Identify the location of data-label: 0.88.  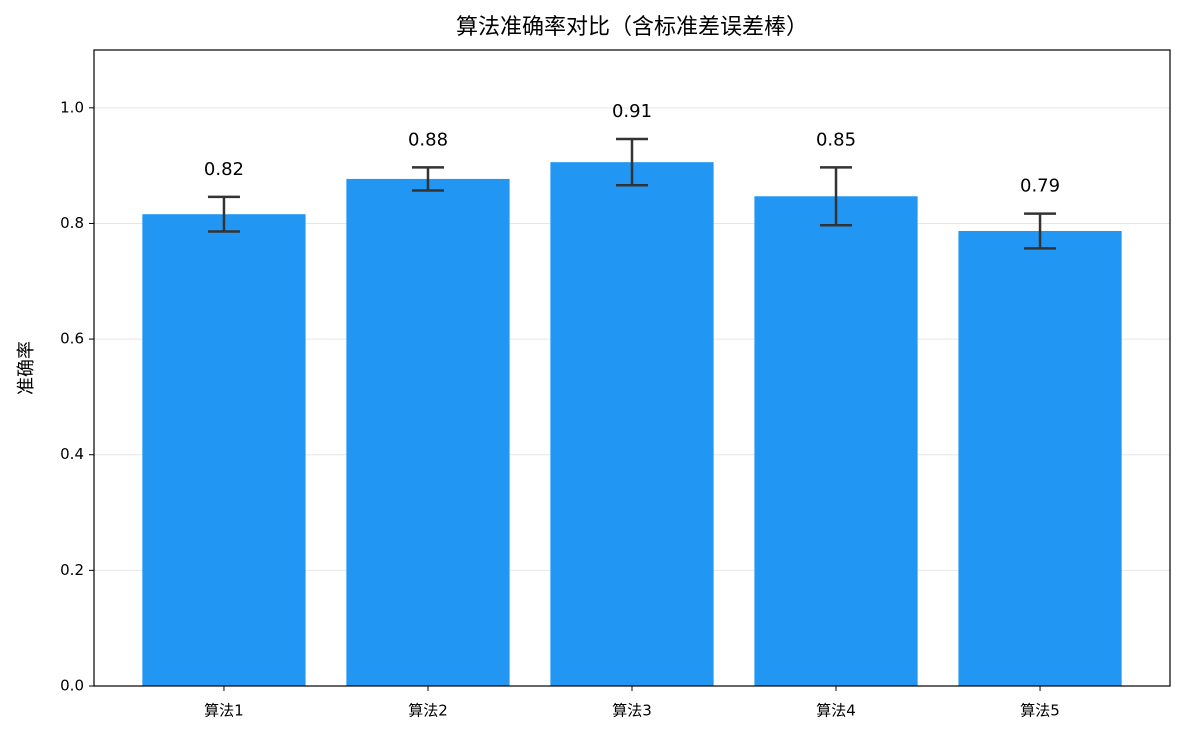
(428, 139).